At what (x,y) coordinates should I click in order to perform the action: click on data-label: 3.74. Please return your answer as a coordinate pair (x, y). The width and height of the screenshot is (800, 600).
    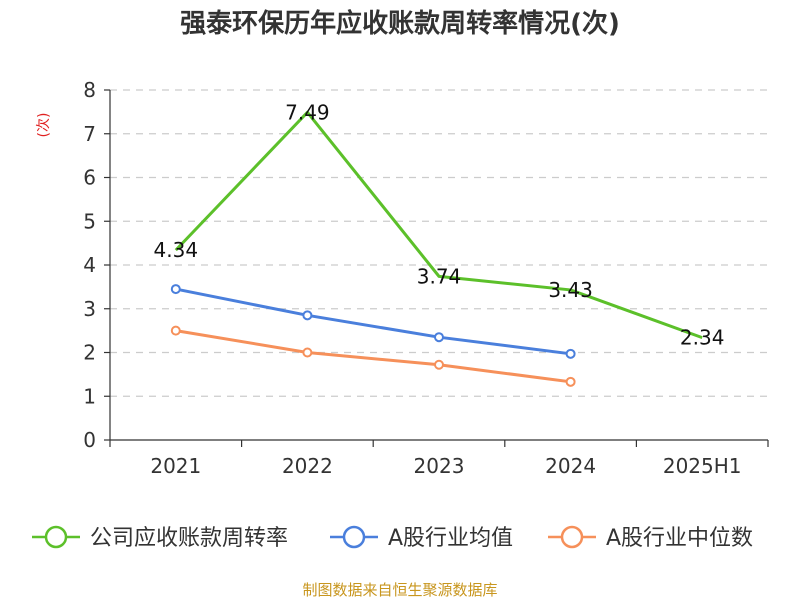
    Looking at the image, I should click on (439, 276).